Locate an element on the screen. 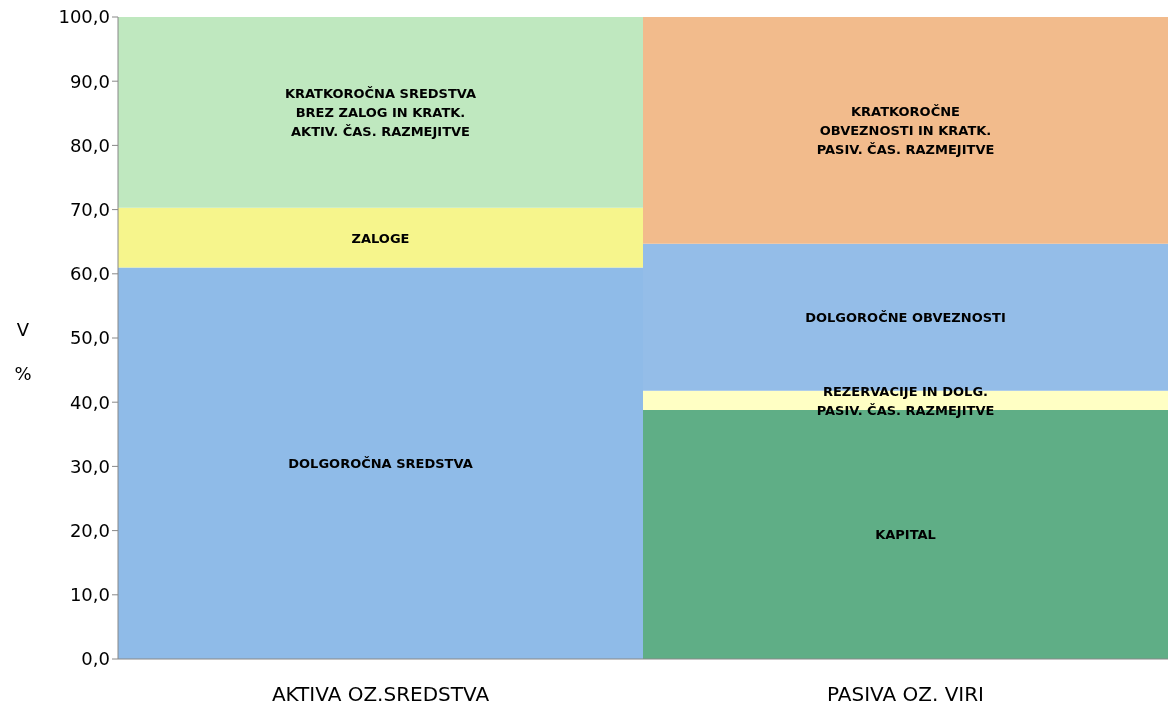 Image resolution: width=1176 pixels, height=727 pixels. y-tick-label: 100,0 is located at coordinates (84, 17).